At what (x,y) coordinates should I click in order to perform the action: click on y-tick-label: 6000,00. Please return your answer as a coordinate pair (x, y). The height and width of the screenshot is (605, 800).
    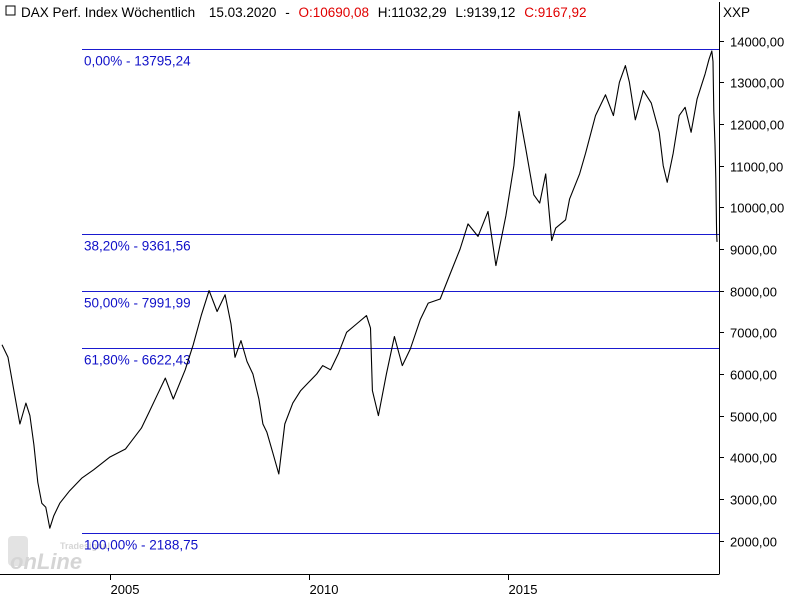
    Looking at the image, I should click on (753, 375).